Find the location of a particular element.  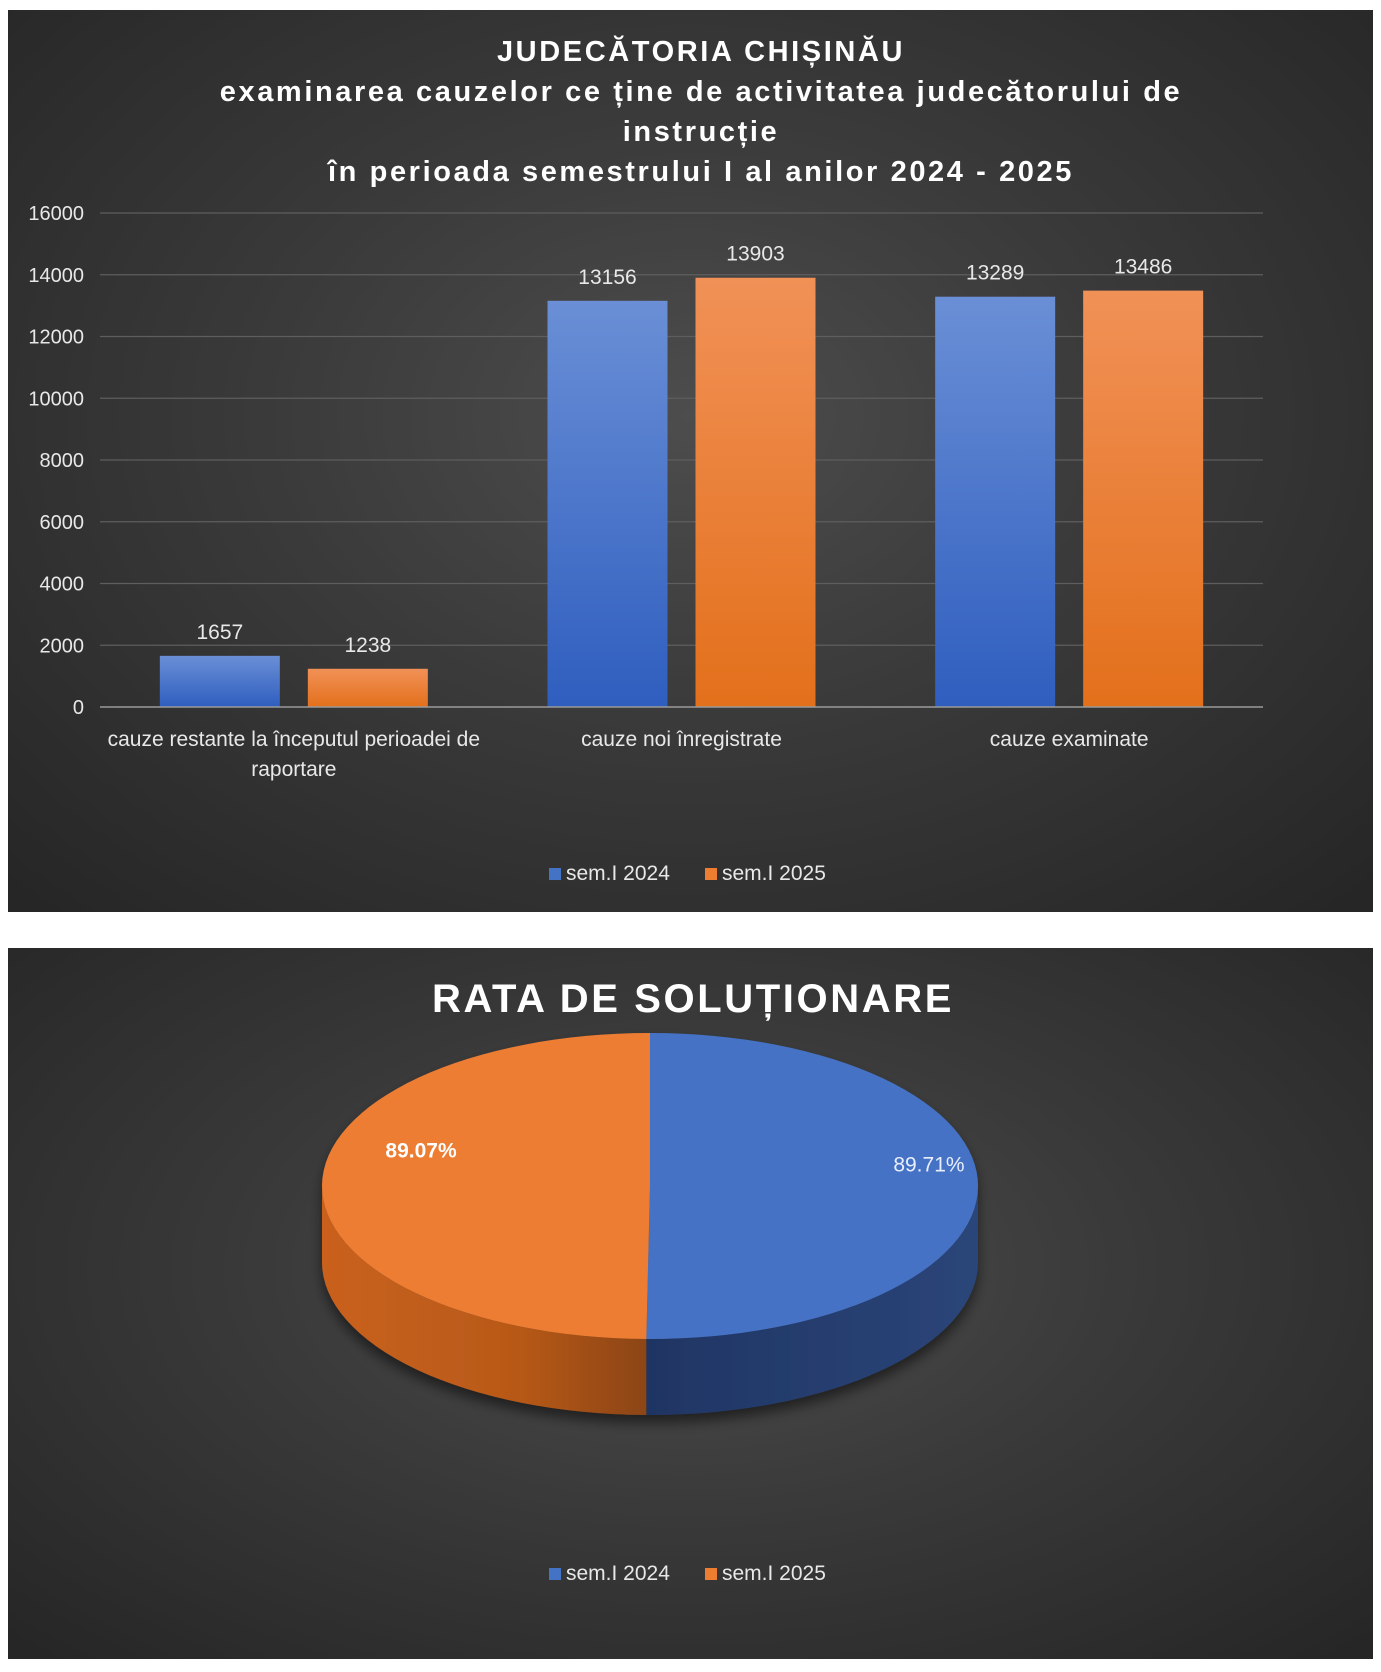

y-axis: 0 2000 4000 6000 8000 10000 12000 14000 16000 is located at coordinates (56, 461).